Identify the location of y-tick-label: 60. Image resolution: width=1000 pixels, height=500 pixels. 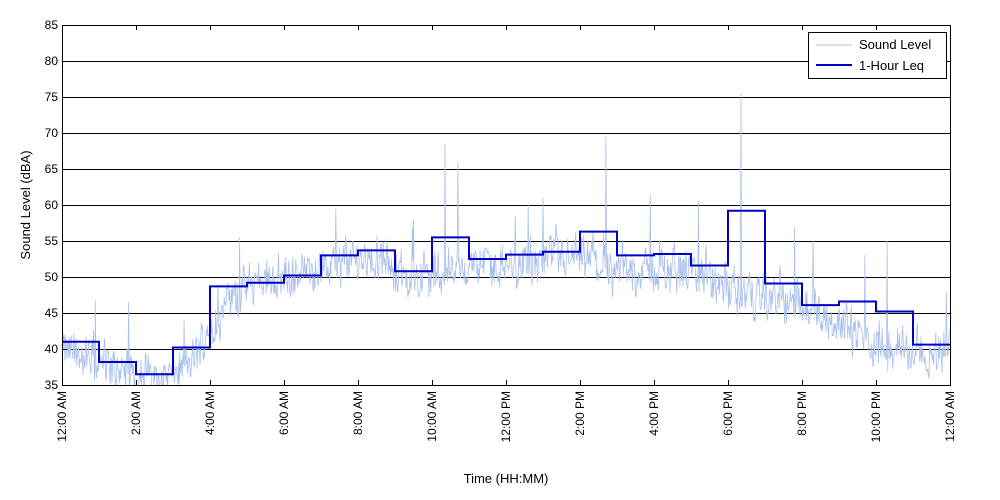
(52, 205).